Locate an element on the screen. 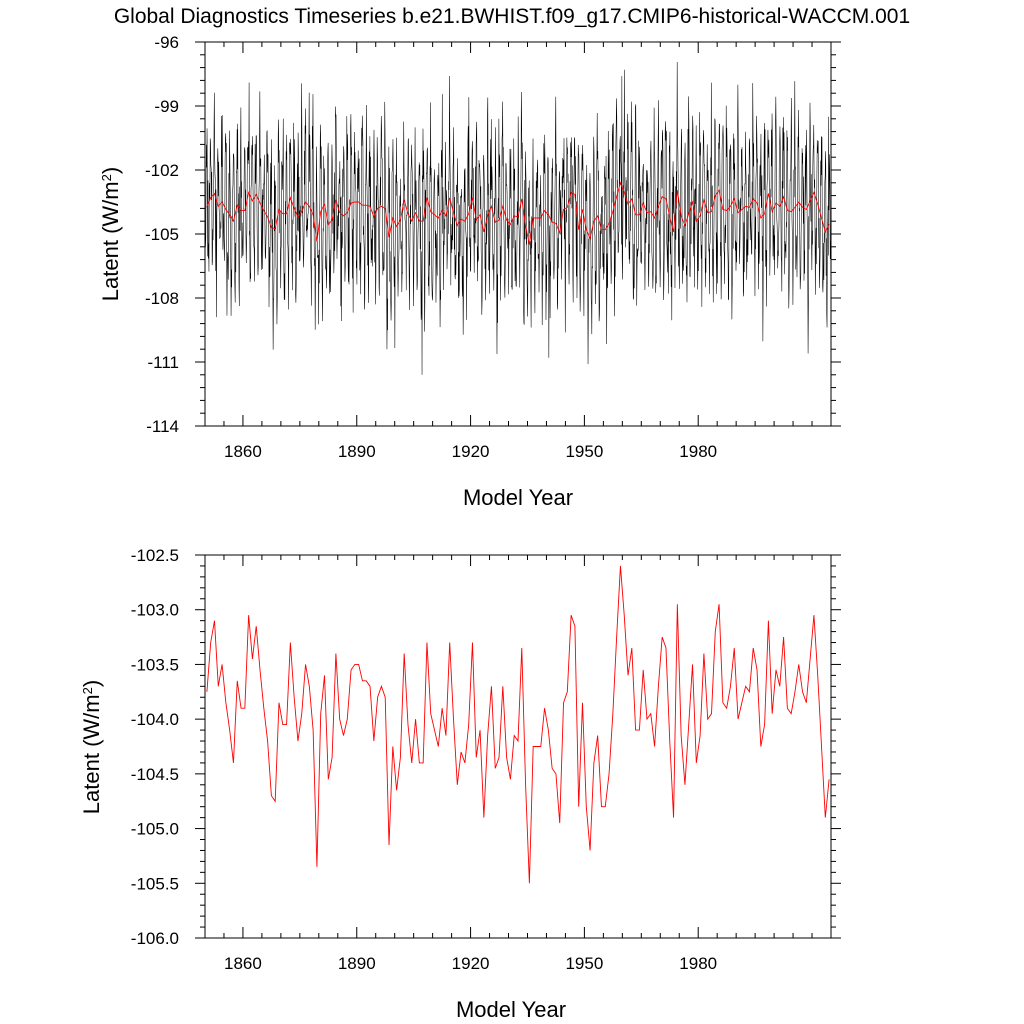 Image resolution: width=1024 pixels, height=1024 pixels. top-y-tick-labels: -114 -111 -108 -105 -102 -99 -96 is located at coordinates (162, 234).